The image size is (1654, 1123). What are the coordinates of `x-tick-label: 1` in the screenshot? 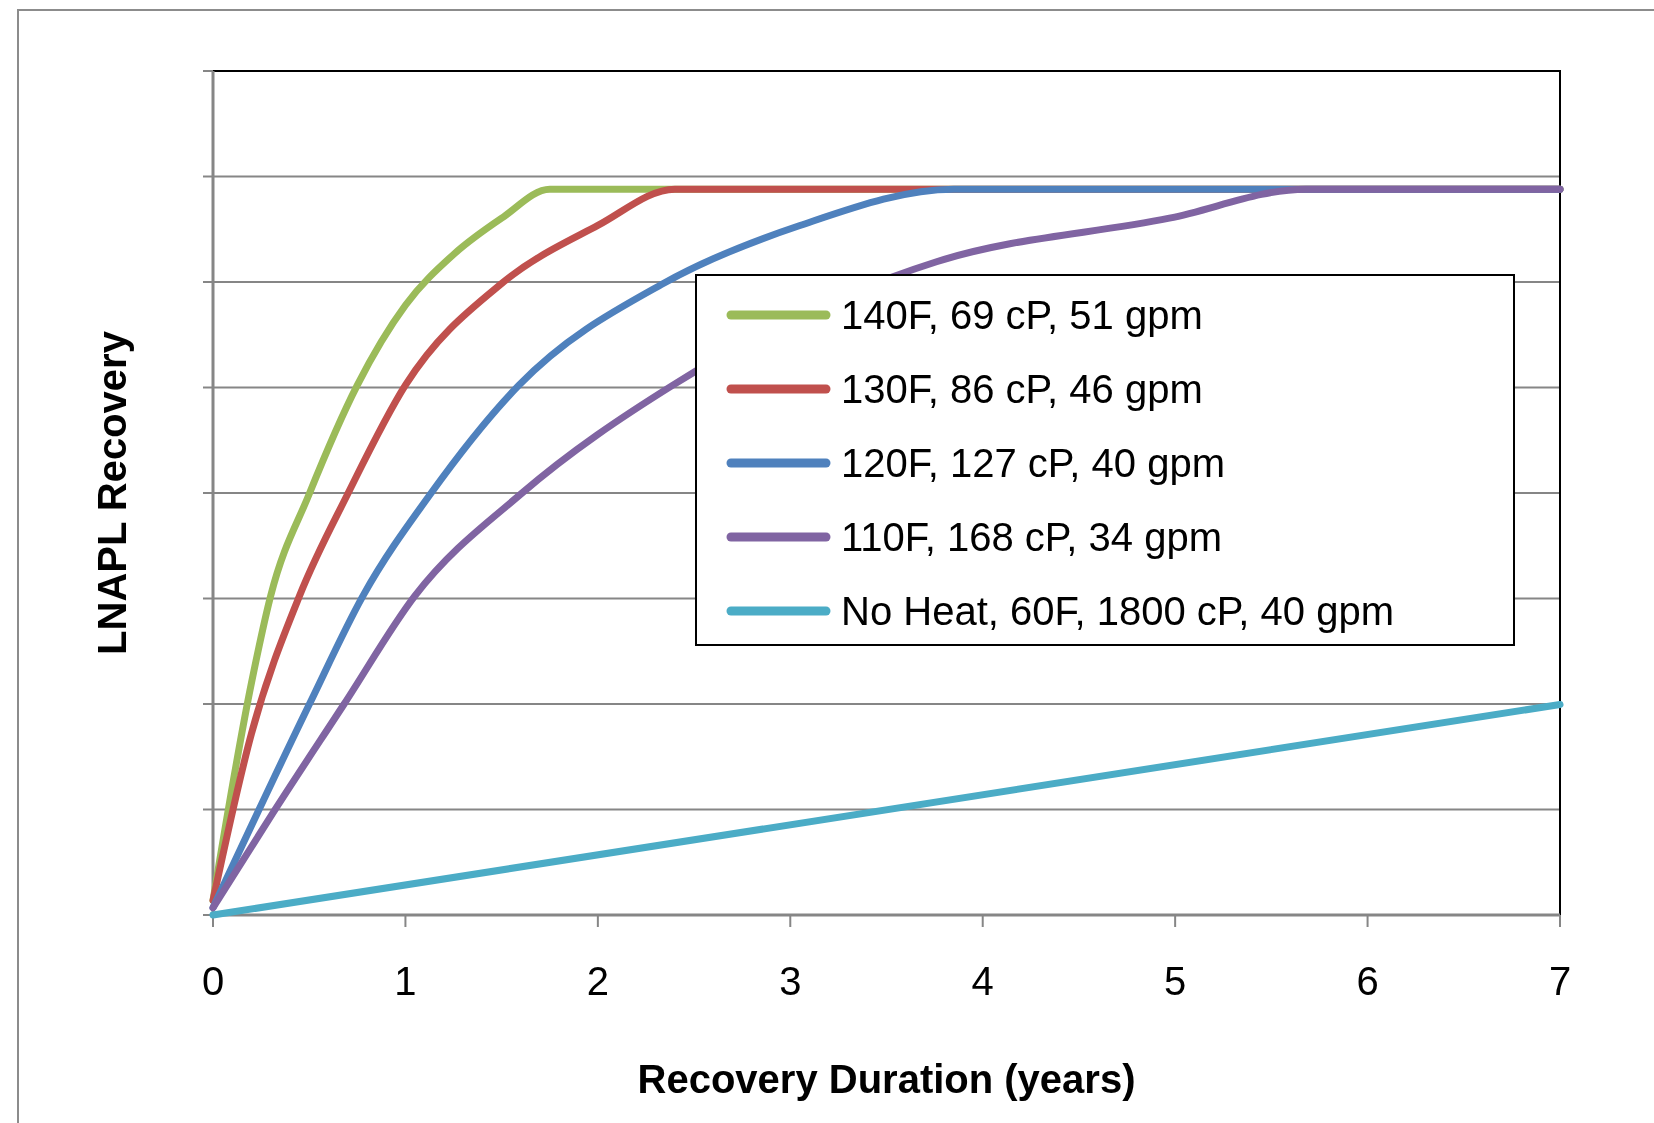 It's located at (405, 981).